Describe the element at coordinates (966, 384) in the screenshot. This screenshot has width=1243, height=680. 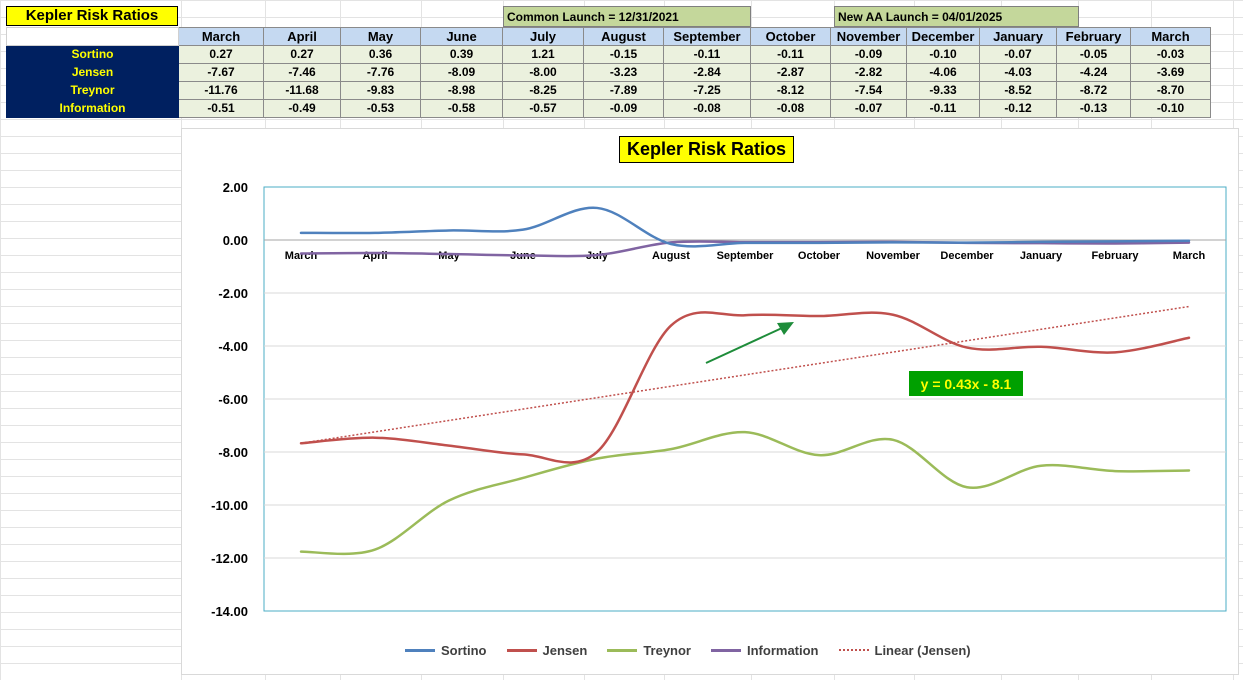
I see `trendline-equation-label: y = 0.43x - 8.1` at that location.